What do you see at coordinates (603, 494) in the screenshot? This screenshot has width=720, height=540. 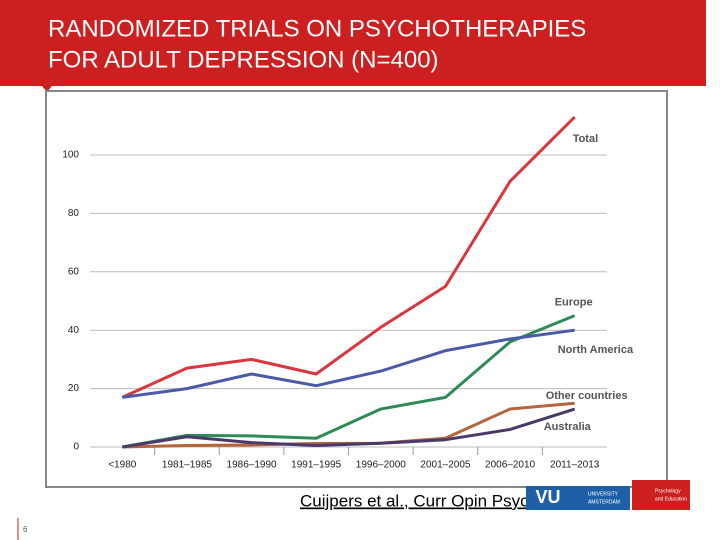 I see `logo-text: UNIVERSITY` at bounding box center [603, 494].